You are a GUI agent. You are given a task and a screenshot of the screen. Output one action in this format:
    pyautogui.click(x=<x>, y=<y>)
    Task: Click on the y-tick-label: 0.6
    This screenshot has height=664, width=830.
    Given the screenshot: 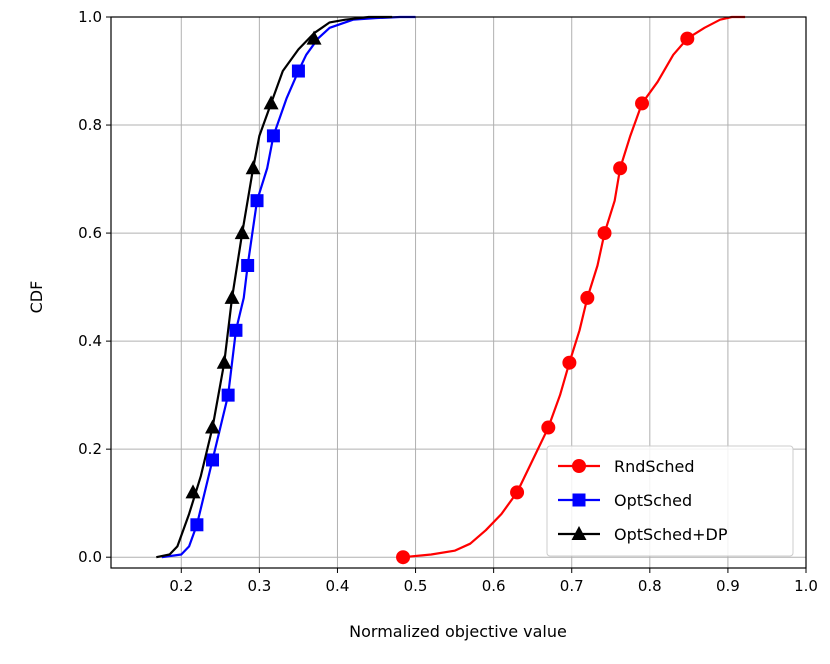 What is the action you would take?
    pyautogui.click(x=90, y=233)
    